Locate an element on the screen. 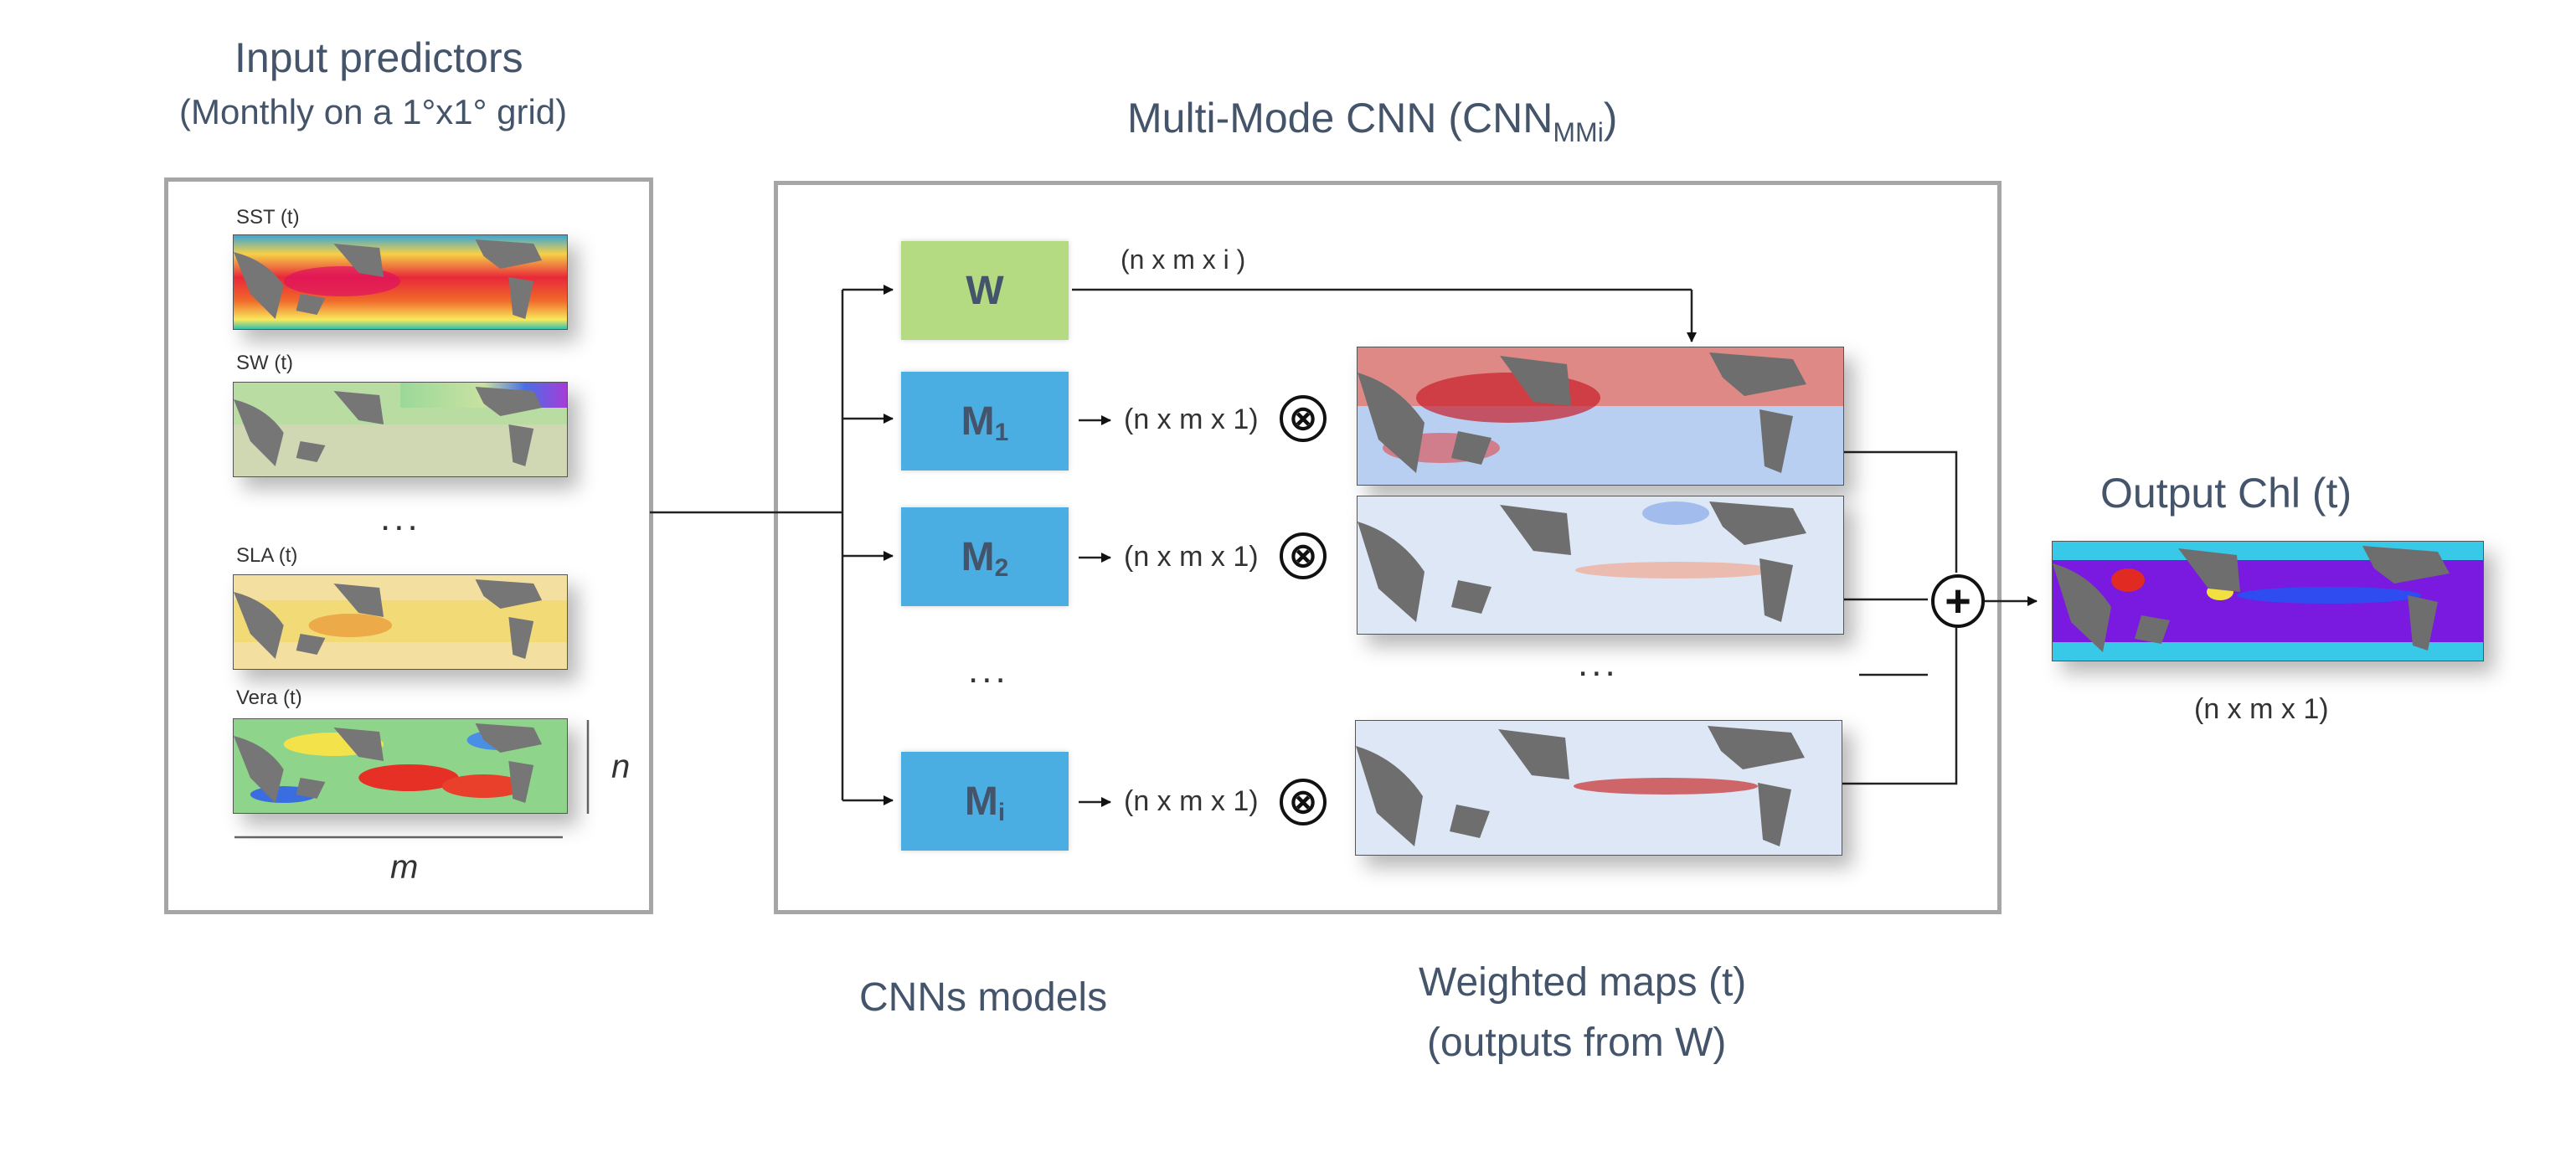  vera-map is located at coordinates (400, 766).